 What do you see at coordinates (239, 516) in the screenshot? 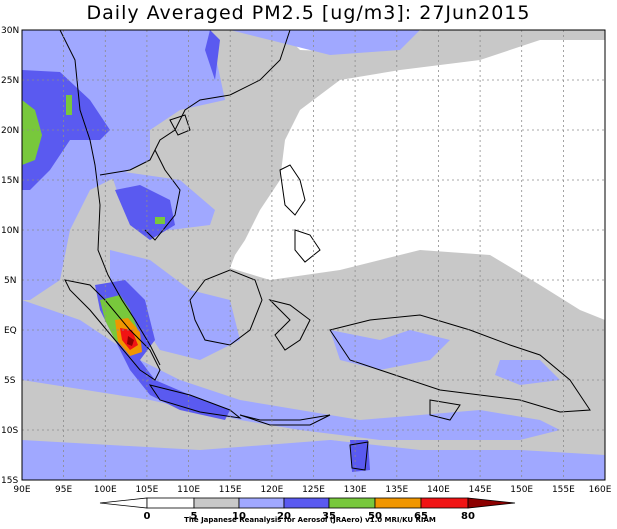
I see `legend-label: 10` at bounding box center [239, 516].